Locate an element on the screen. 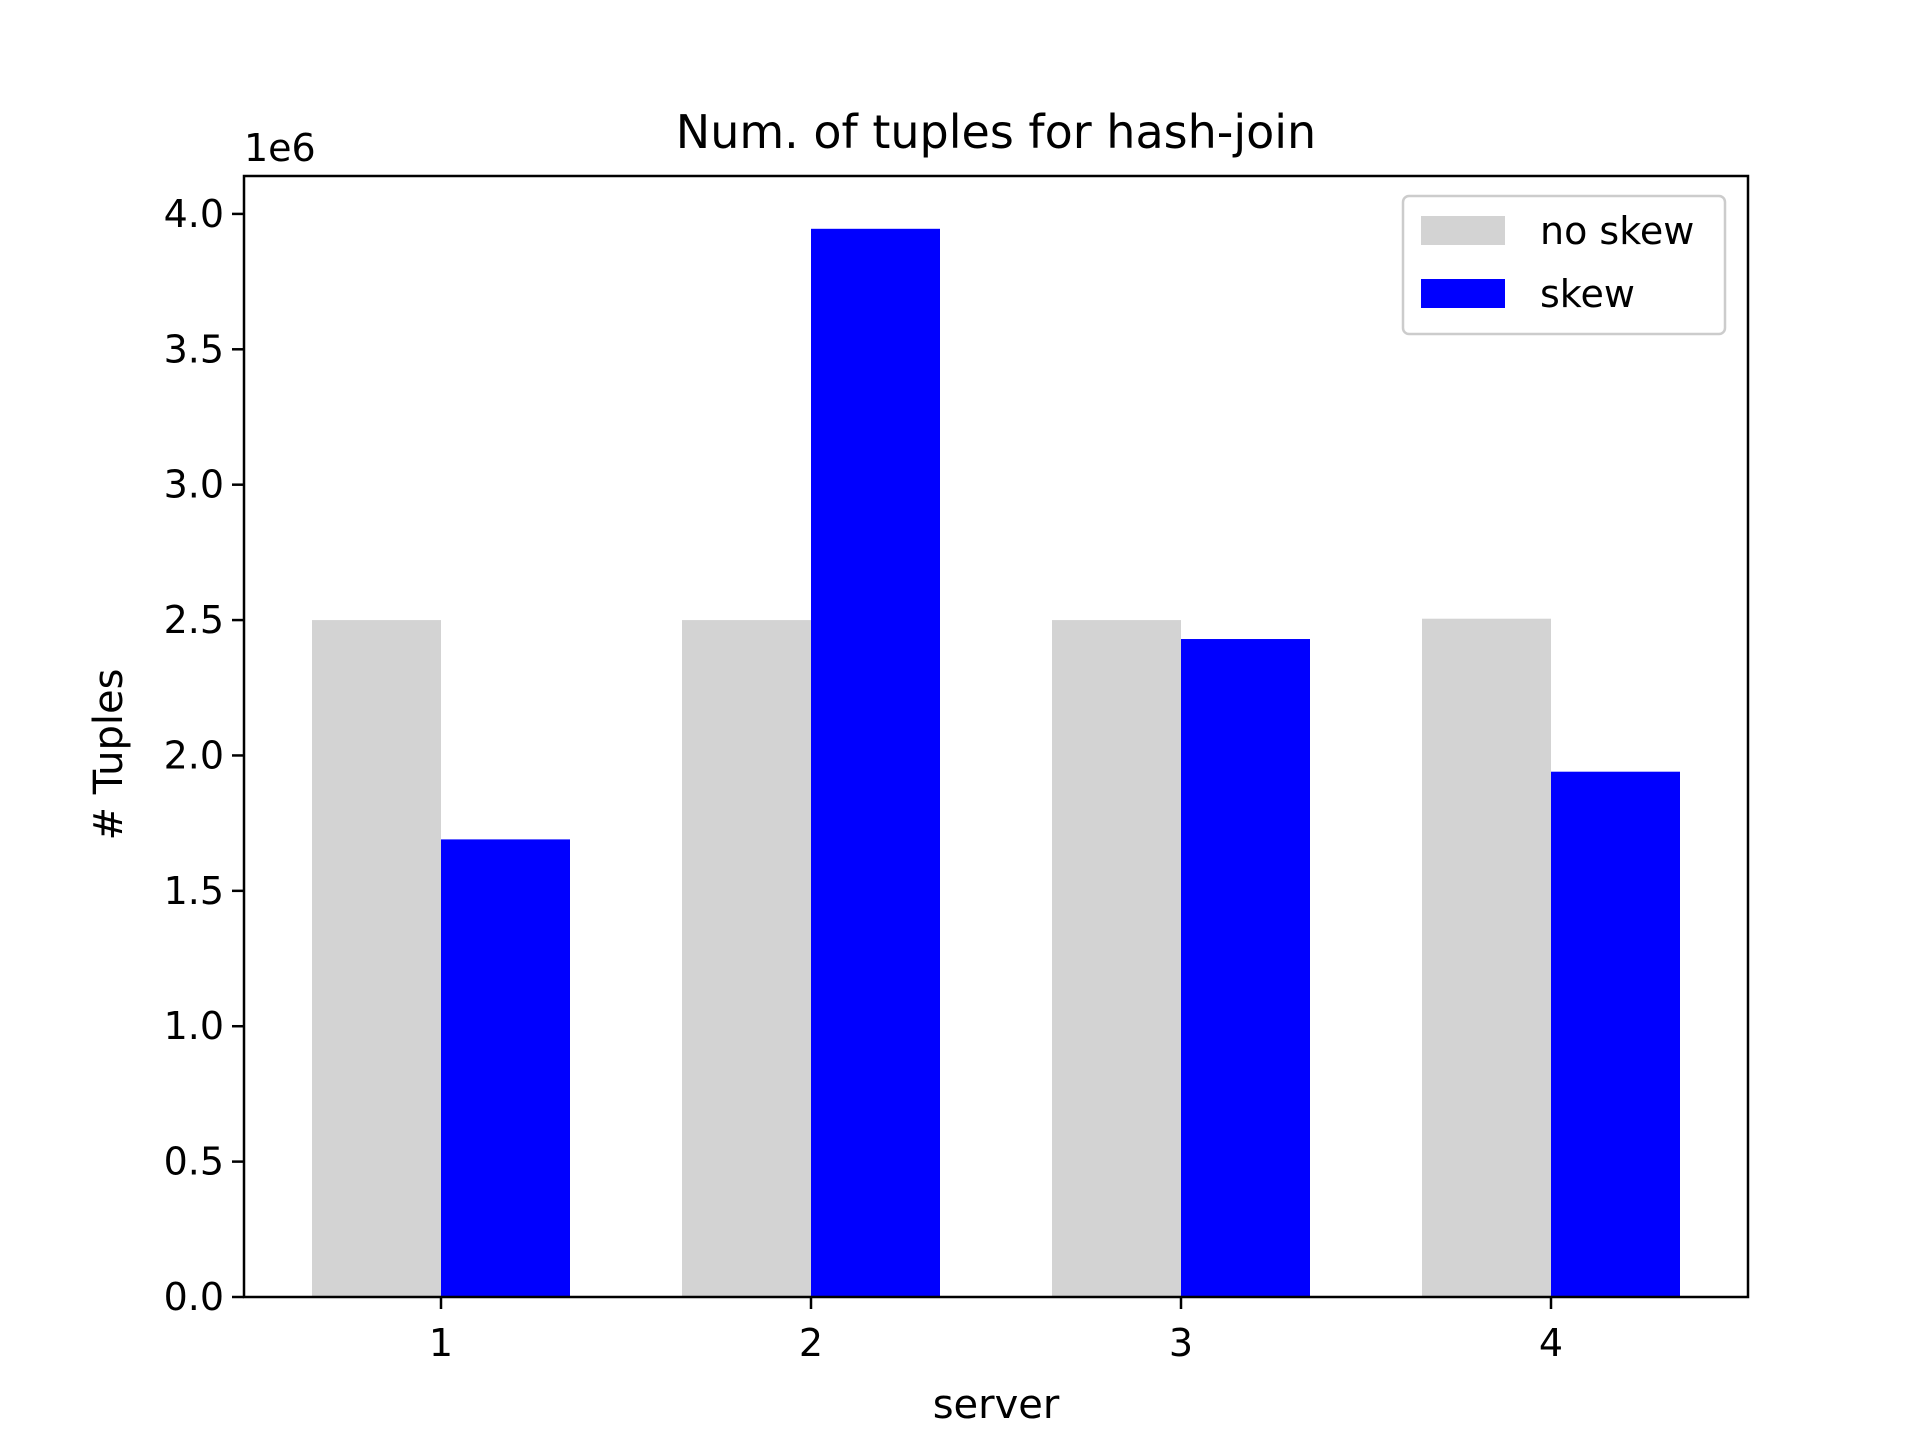 Image resolution: width=1920 pixels, height=1440 pixels. y-tick-label: 2.5 is located at coordinates (194, 620).